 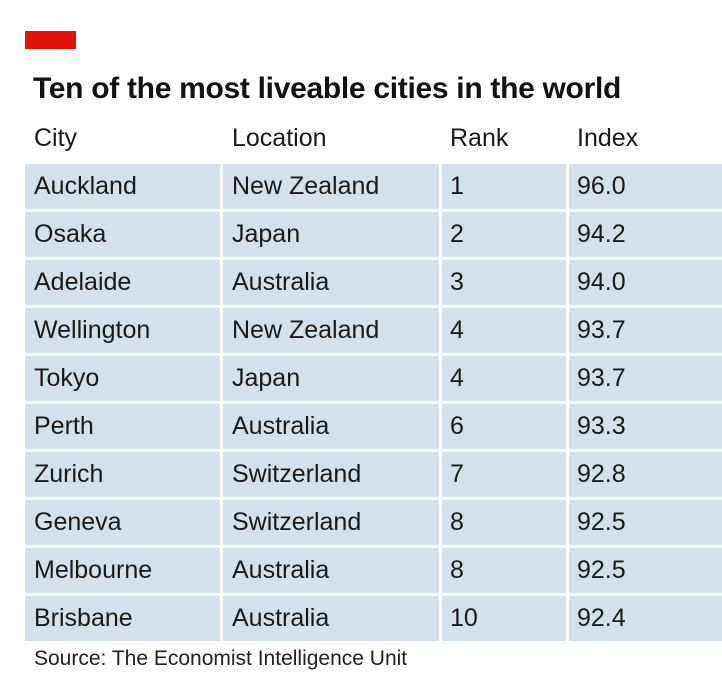 I want to click on cell-index: 94.2, so click(x=601, y=234).